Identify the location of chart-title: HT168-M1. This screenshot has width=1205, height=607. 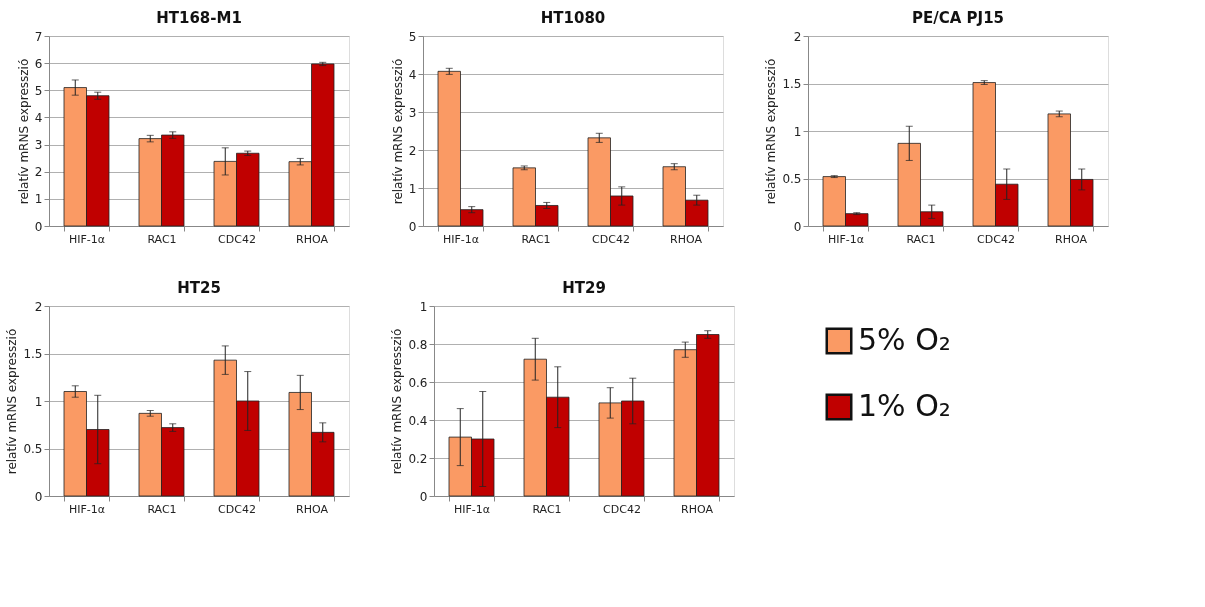
(199, 18).